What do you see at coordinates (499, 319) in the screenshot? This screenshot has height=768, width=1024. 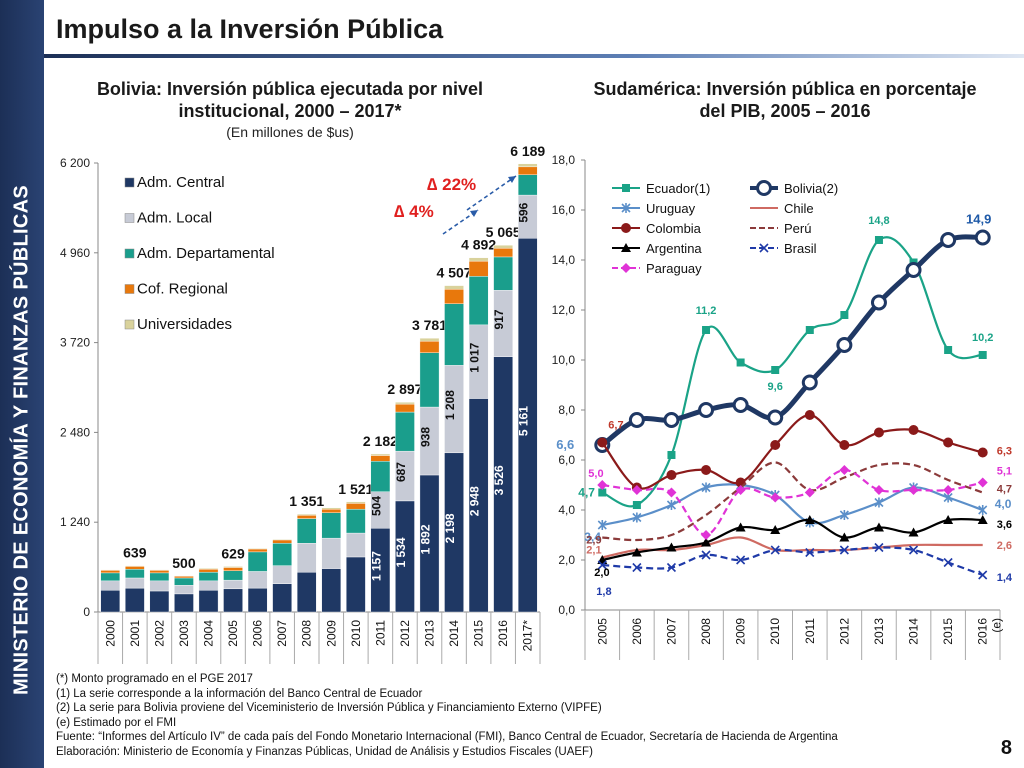 I see `bar-segment-label: 917` at bounding box center [499, 319].